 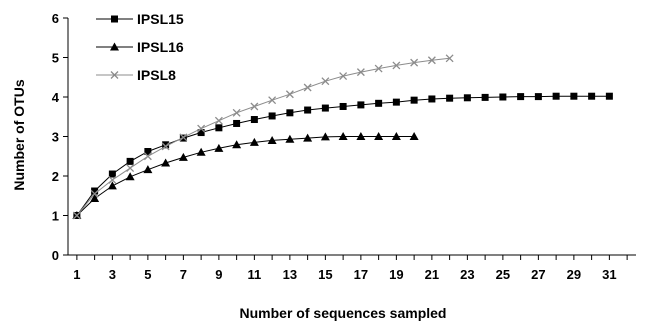 I want to click on x-tick-label: 25, so click(x=503, y=274).